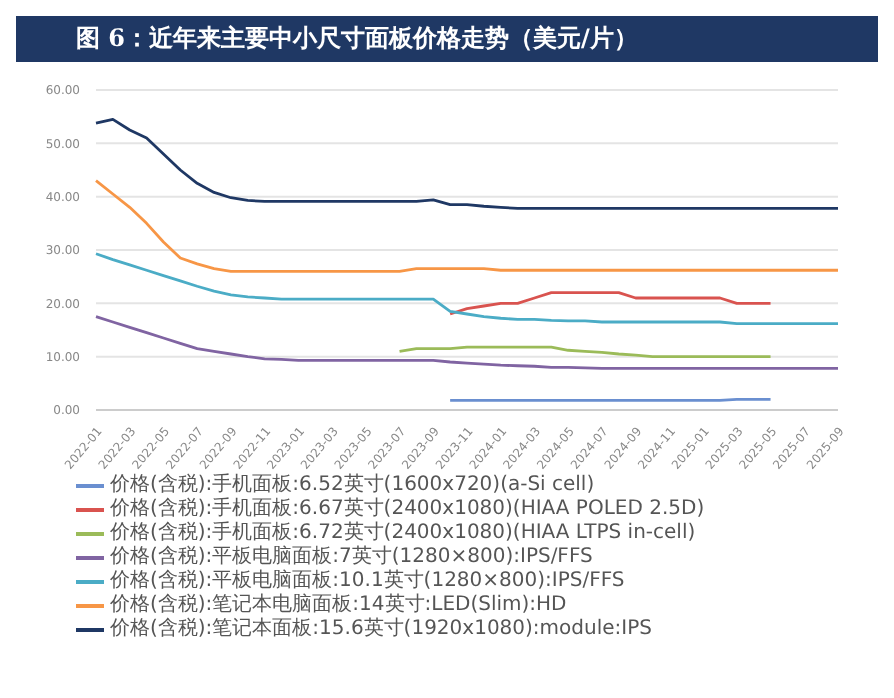 Image resolution: width=894 pixels, height=698 pixels. I want to click on legend-label: 价格(含税):手机面板:6.52英寸(1600x720)(a-Si cell), so click(352, 485).